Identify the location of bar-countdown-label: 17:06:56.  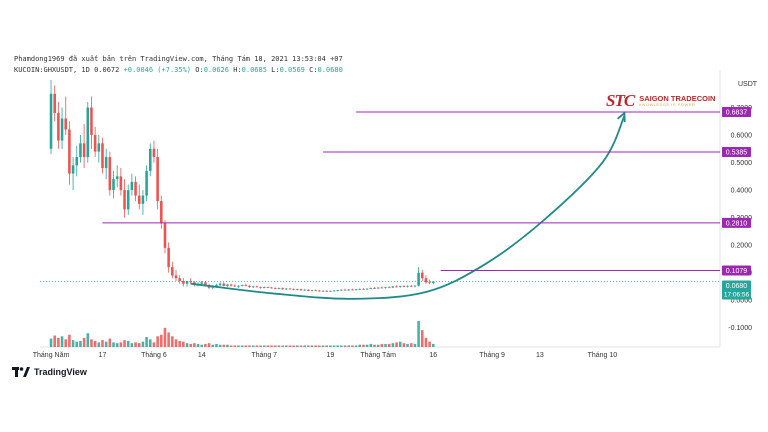
(737, 294).